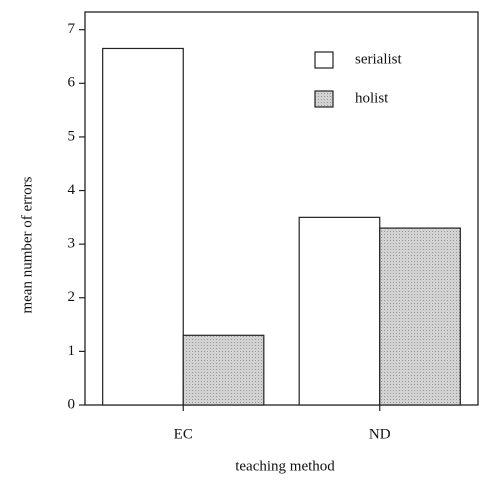 This screenshot has width=481, height=481. Describe the element at coordinates (72, 136) in the screenshot. I see `y-tick-label: 5` at that location.